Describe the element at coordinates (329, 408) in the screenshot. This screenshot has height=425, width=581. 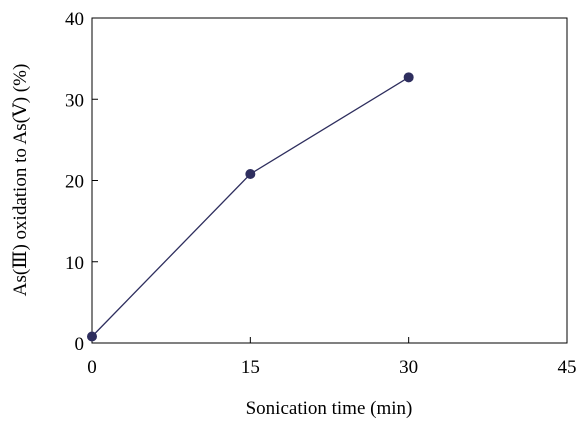
I see `x-axis-title: Sonication time (min)` at that location.